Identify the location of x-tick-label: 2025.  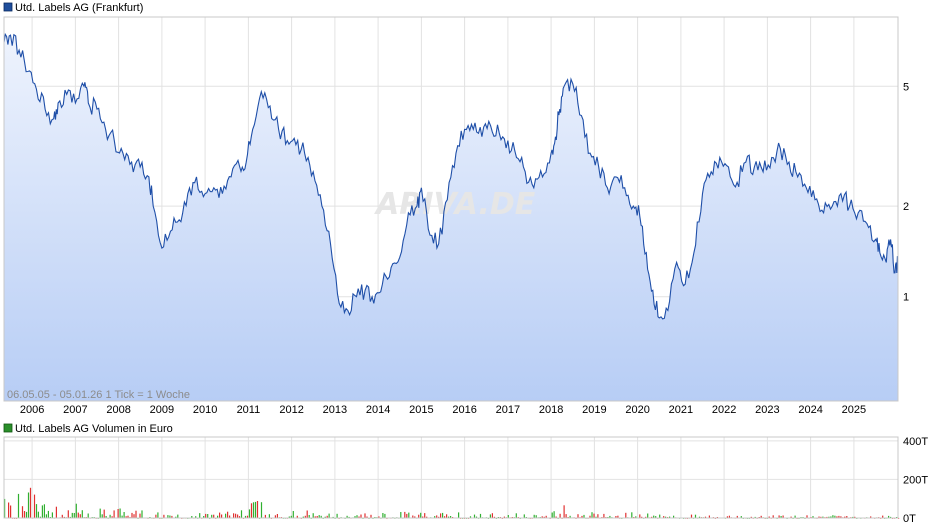
(854, 410).